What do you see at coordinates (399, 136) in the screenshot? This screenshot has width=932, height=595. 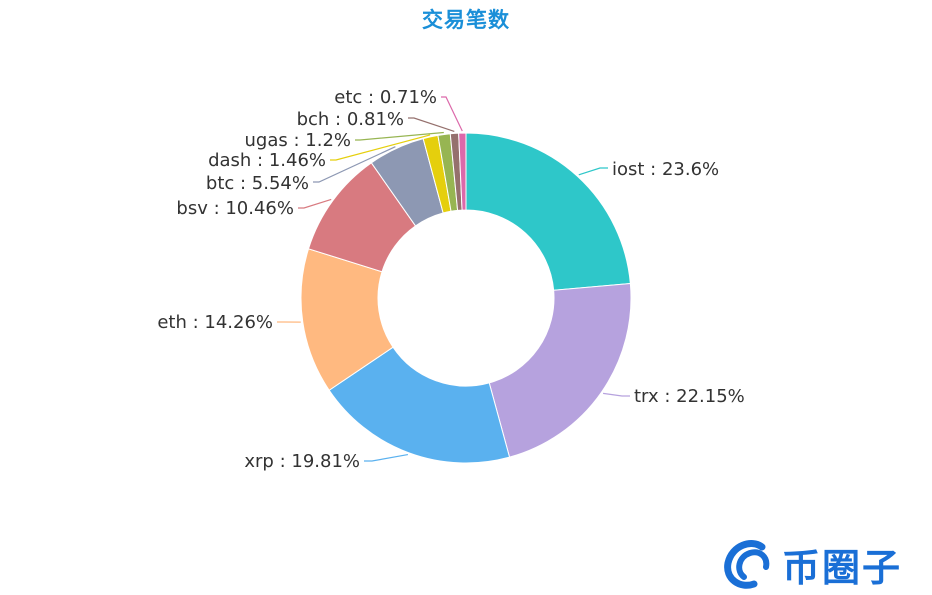 I see `leader-line-ugas` at bounding box center [399, 136].